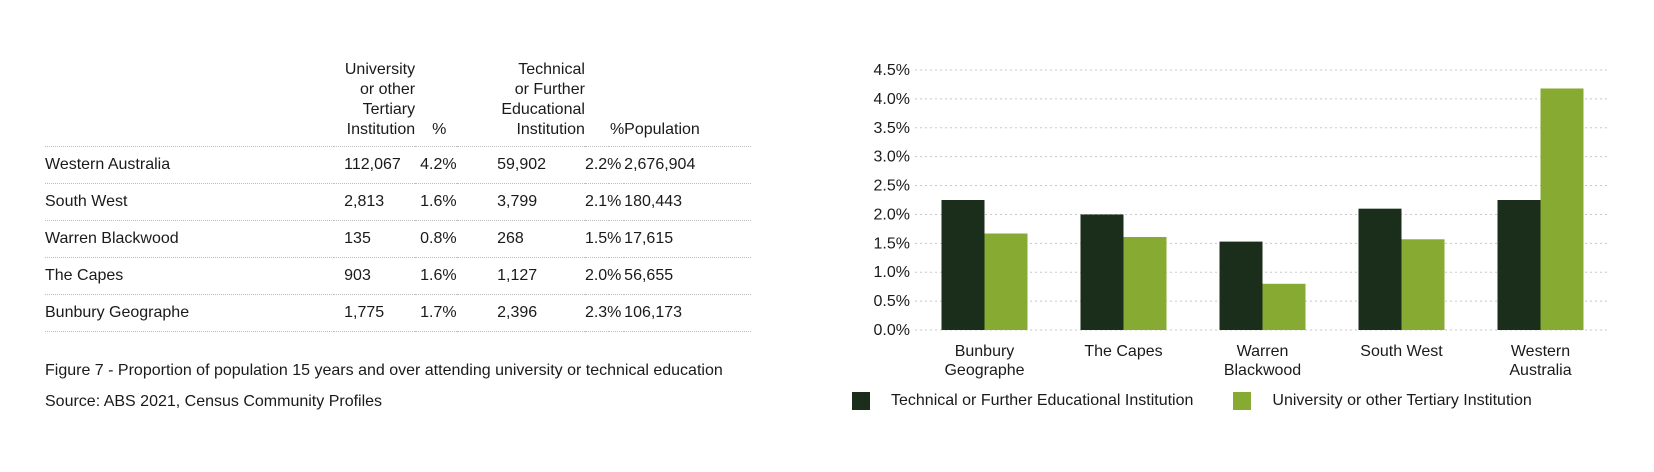  I want to click on x-category-label-line: The Capes, so click(1123, 351).